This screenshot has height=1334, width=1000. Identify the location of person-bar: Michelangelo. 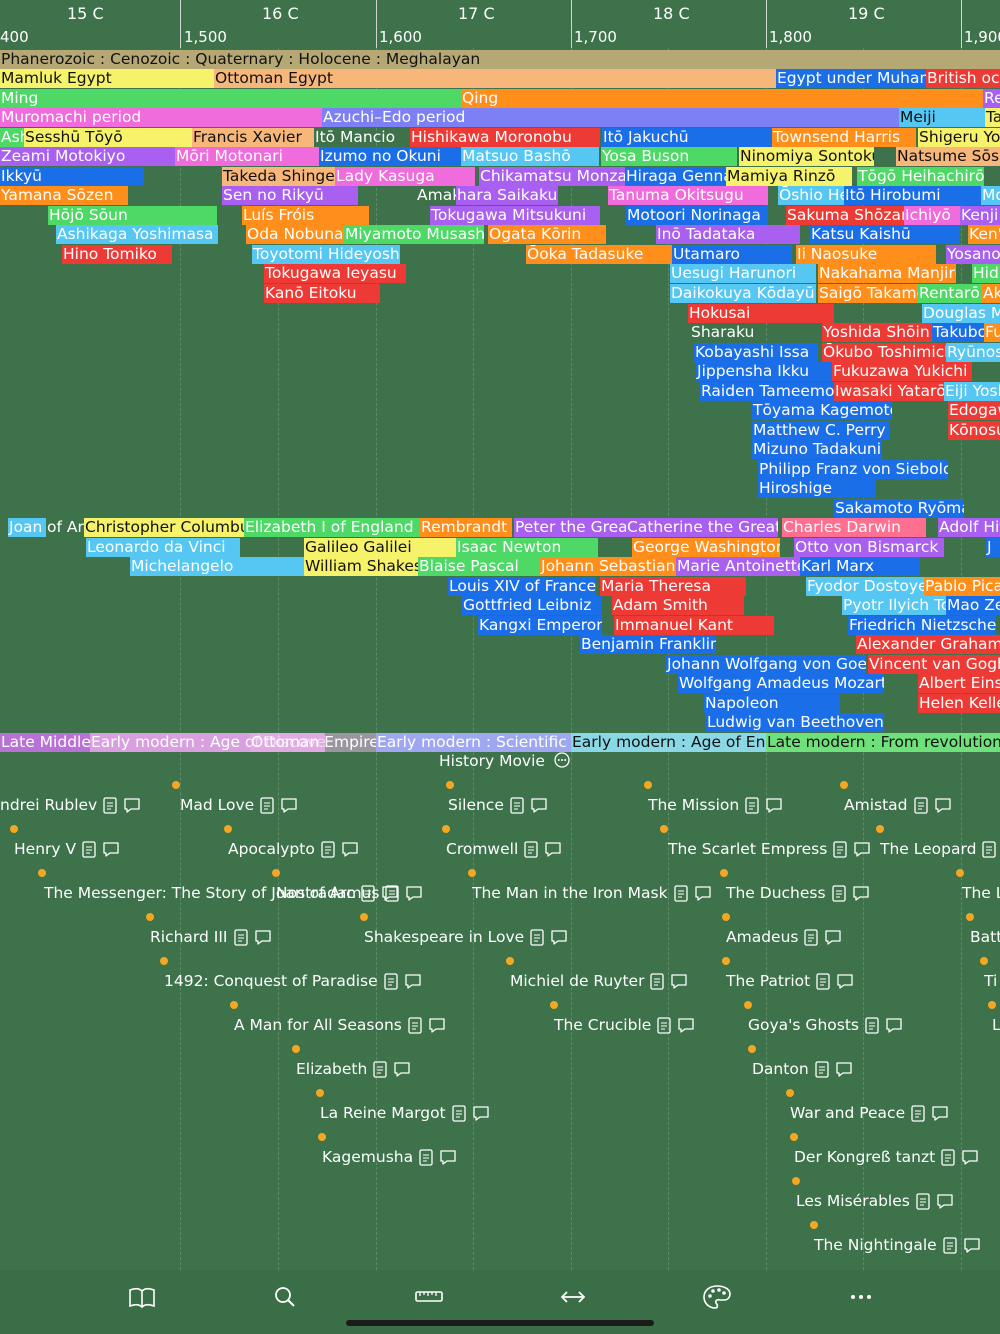
(218, 566).